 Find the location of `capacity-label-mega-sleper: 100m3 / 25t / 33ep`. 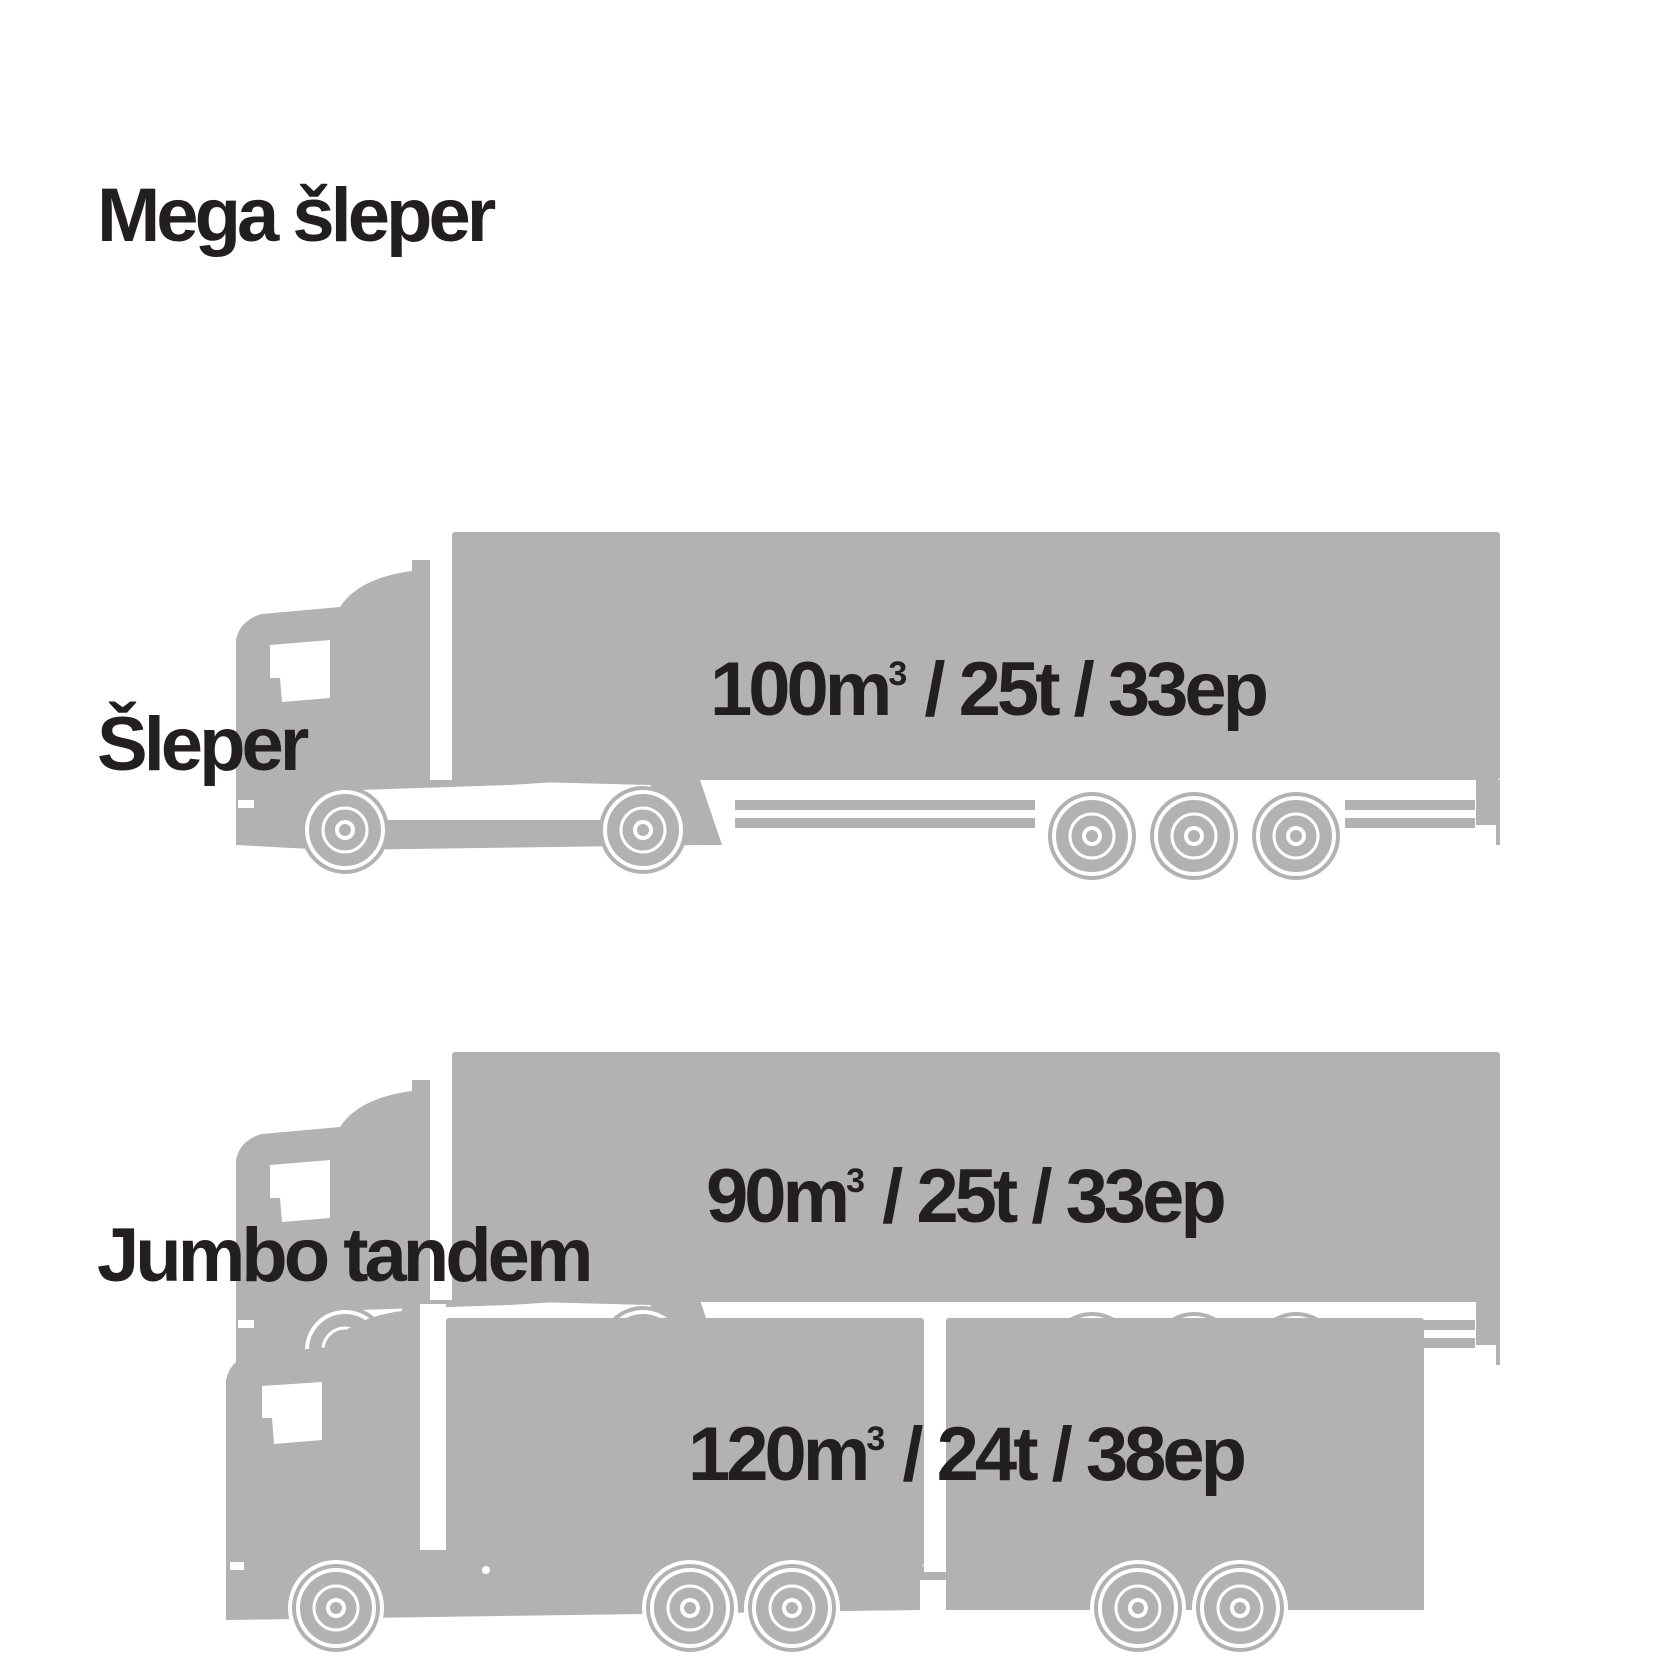

capacity-label-mega-sleper: 100m3 / 25t / 33ep is located at coordinates (988, 689).